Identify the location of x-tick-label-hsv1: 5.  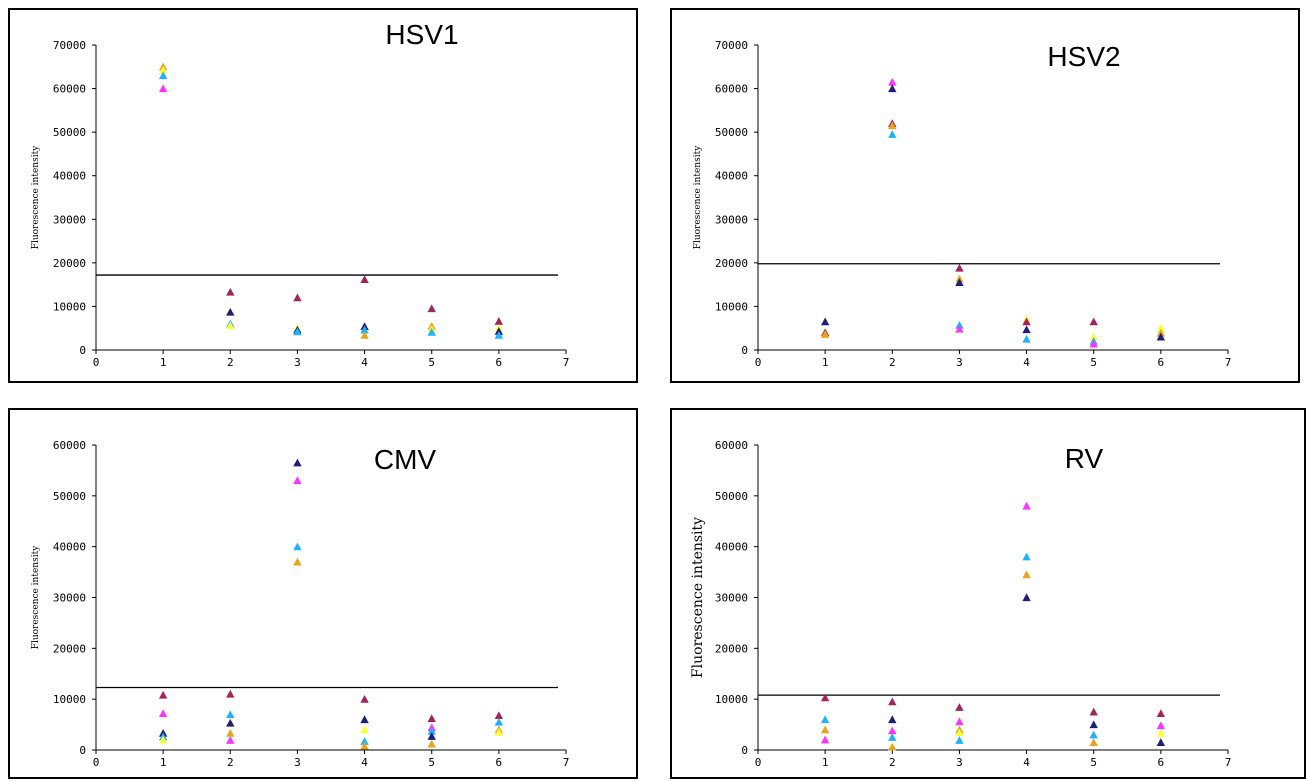
(431, 362).